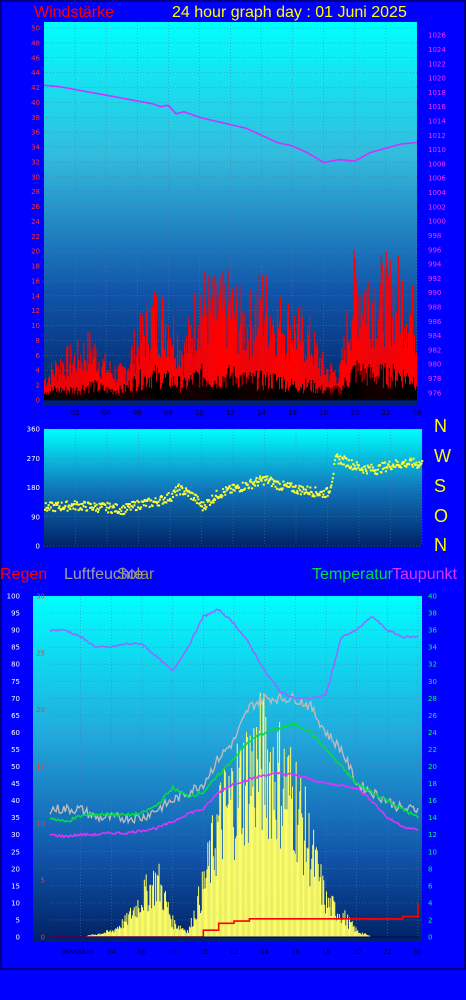 The image size is (466, 1000). What do you see at coordinates (35, 192) in the screenshot?
I see `wind-tick-label: 28` at bounding box center [35, 192].